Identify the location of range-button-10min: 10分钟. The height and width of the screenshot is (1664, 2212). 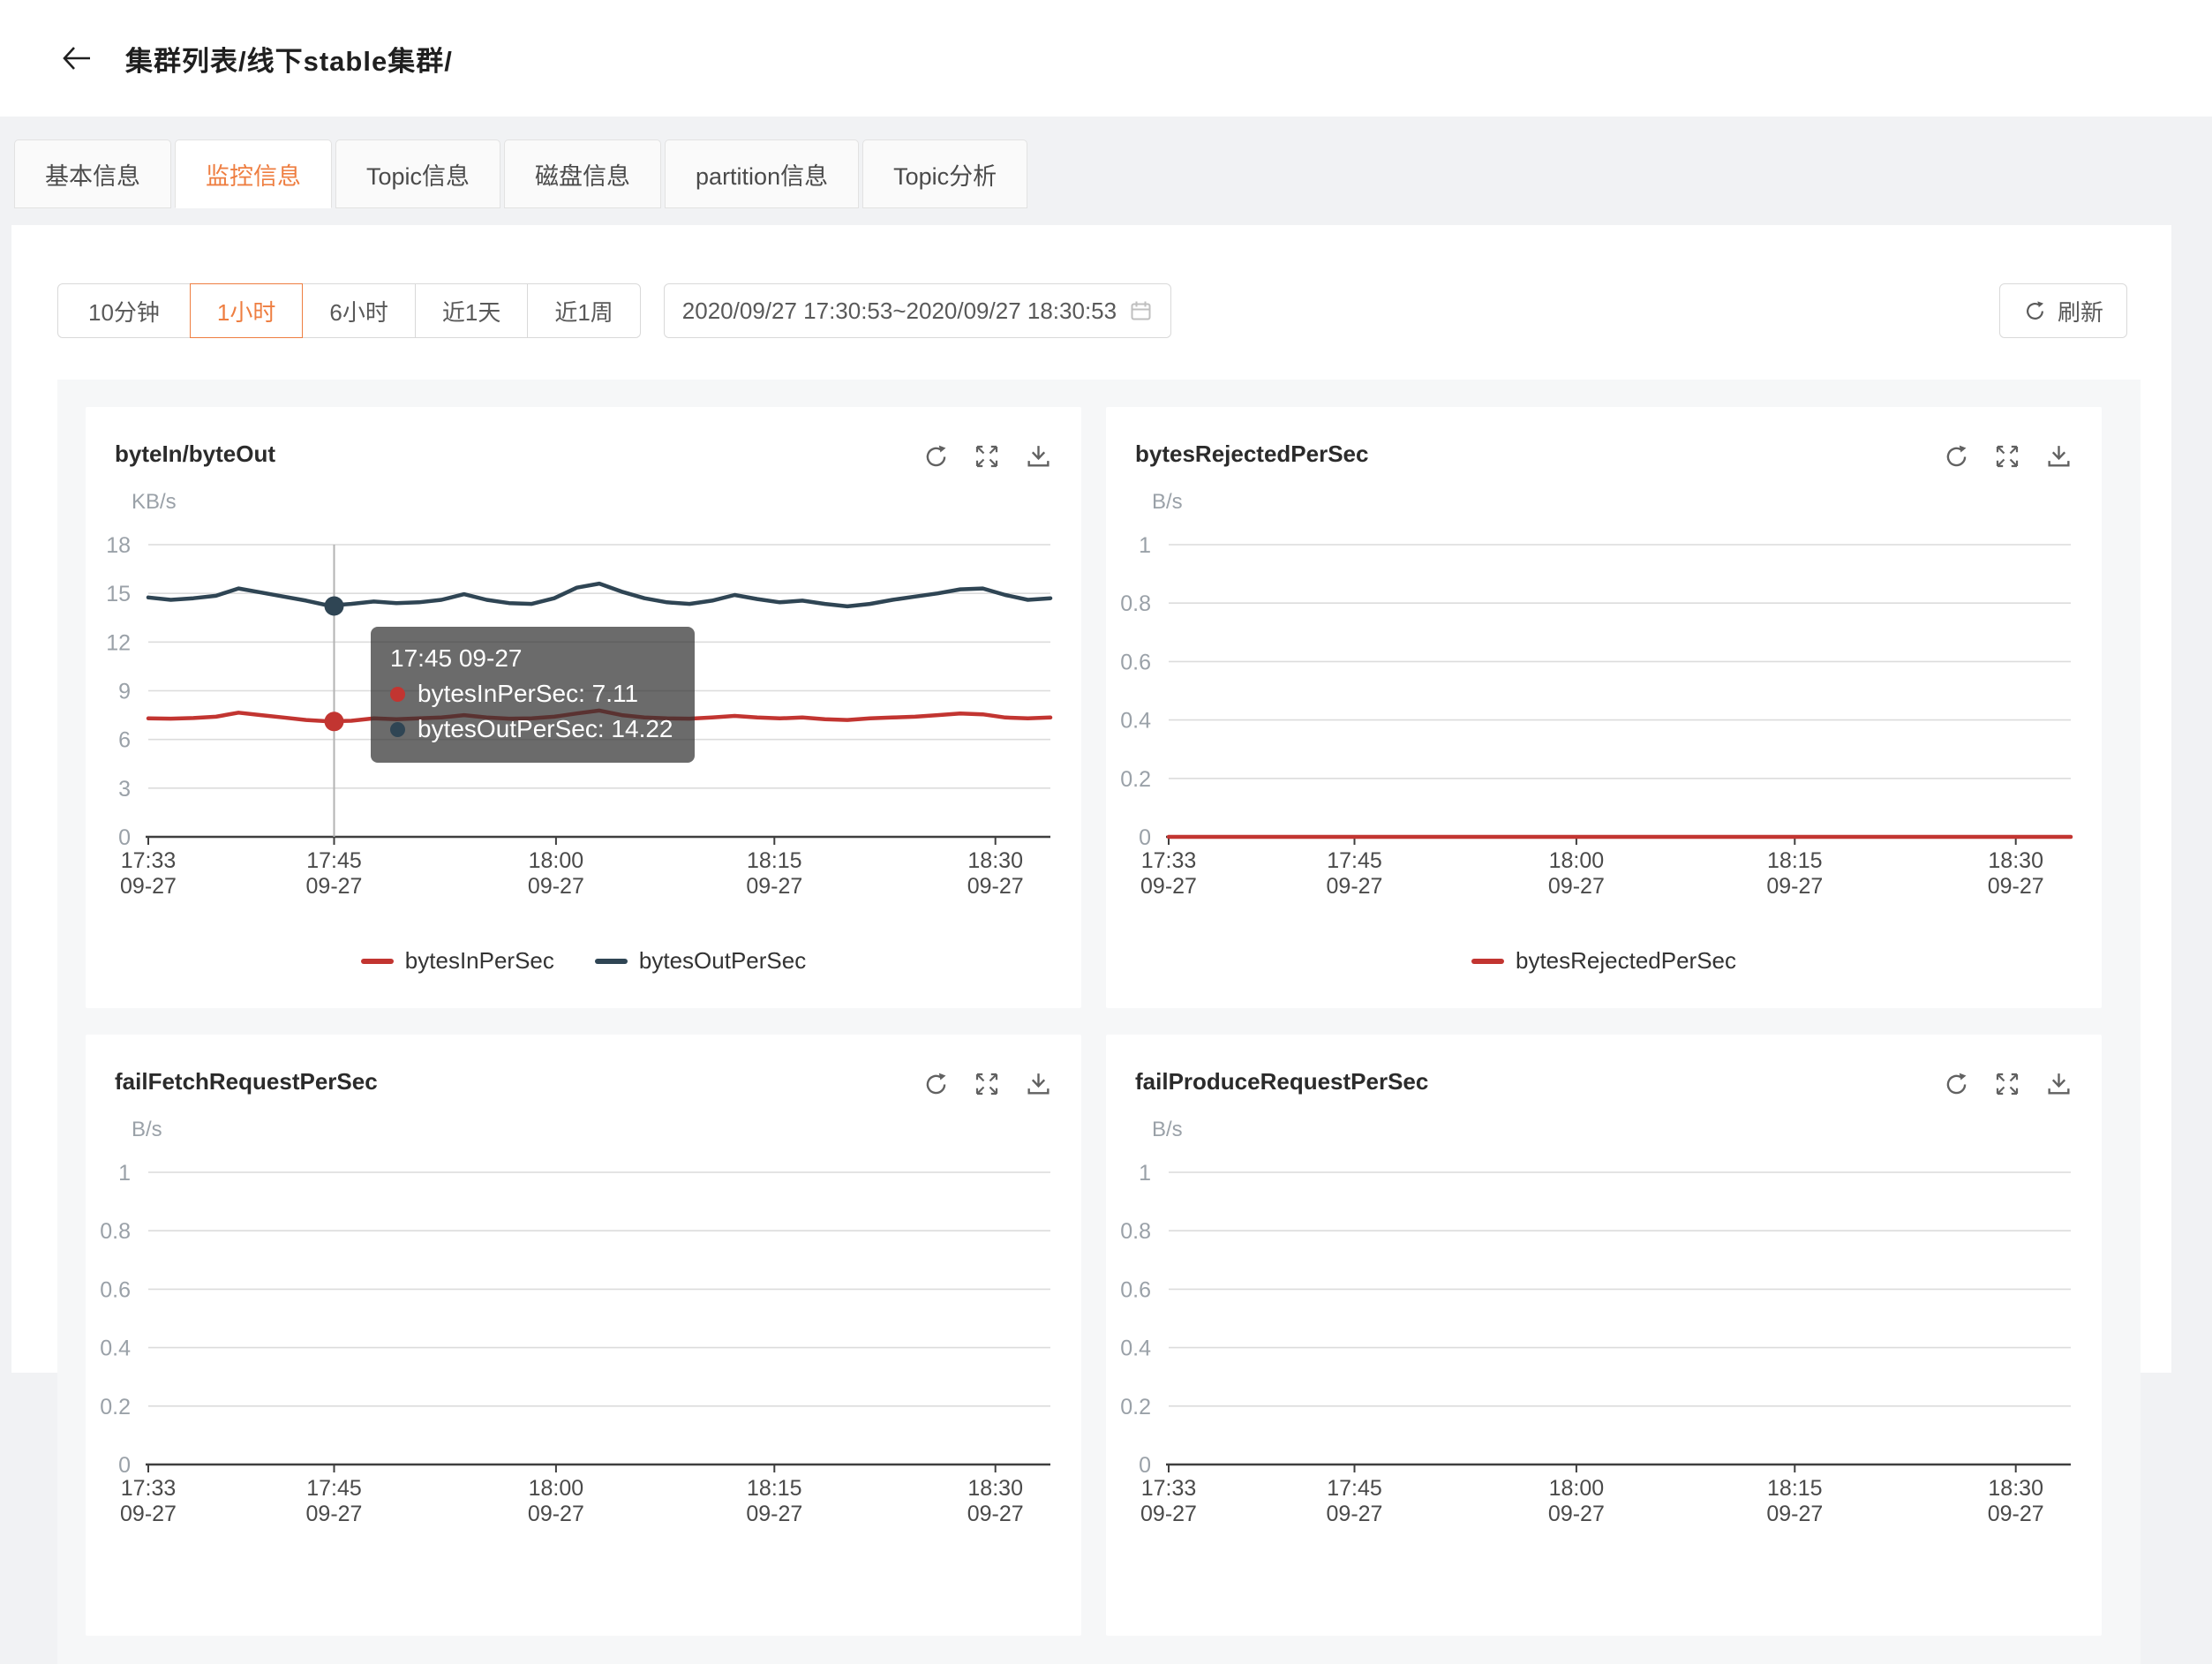
(124, 310).